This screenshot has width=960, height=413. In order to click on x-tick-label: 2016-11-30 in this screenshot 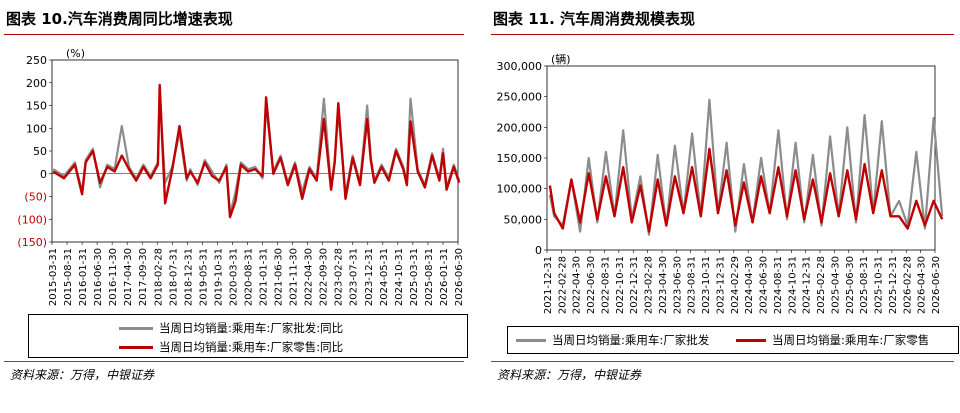, I will do `click(113, 277)`.